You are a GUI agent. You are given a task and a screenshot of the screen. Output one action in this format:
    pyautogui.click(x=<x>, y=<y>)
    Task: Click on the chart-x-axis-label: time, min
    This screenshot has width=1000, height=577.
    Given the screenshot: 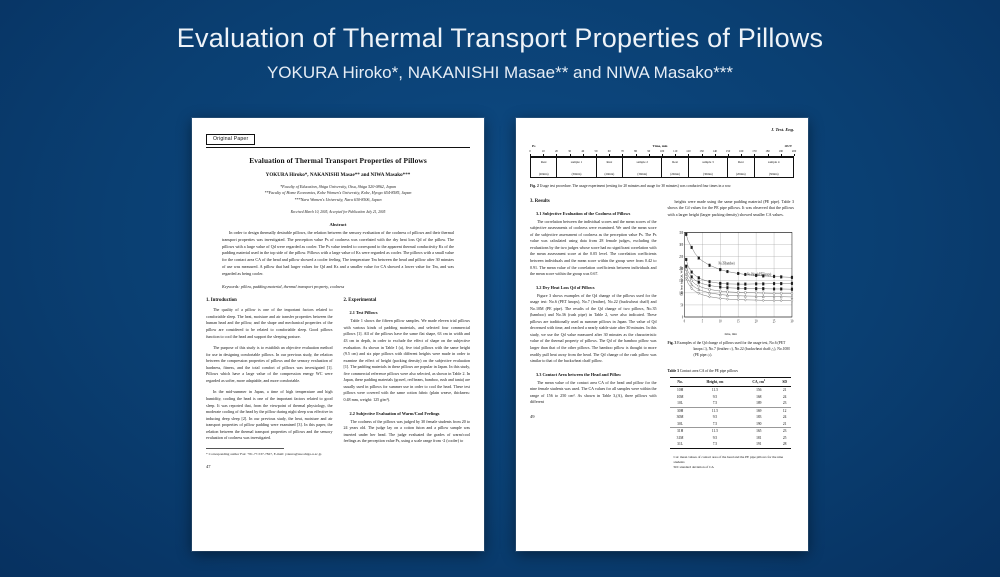 What is the action you would take?
    pyautogui.click(x=730, y=334)
    